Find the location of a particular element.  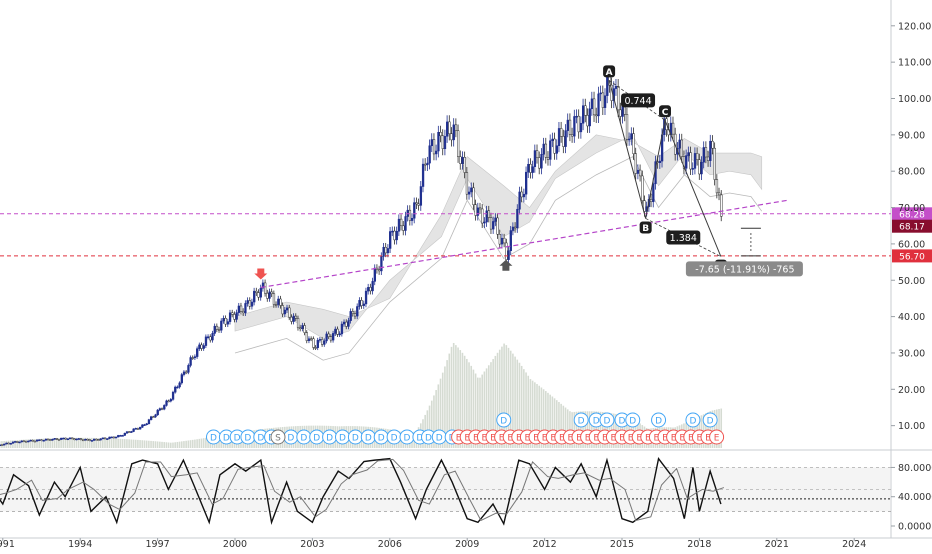

event-marker-dividend-upper is located at coordinates (710, 420).